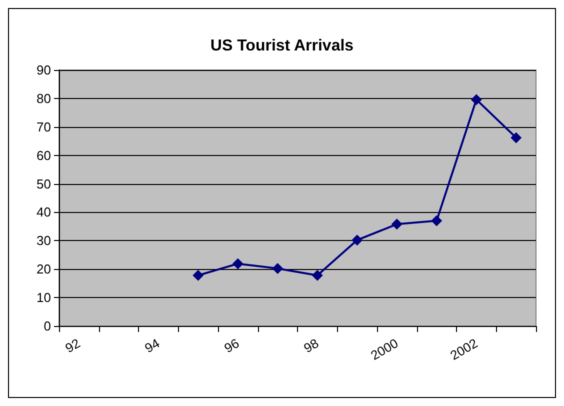 This screenshot has width=564, height=406. What do you see at coordinates (152, 346) in the screenshot?
I see `x-tick-label: 94` at bounding box center [152, 346].